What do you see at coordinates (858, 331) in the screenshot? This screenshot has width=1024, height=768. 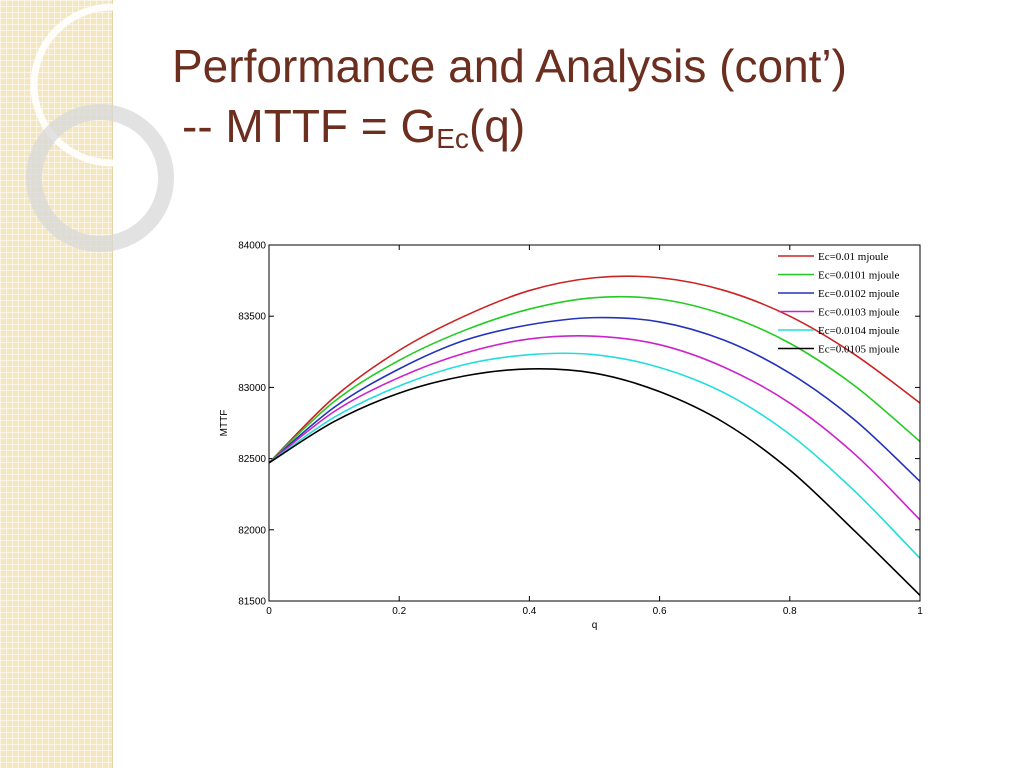 I see `legend-entry-5: Ec=0.0104 mjoule` at bounding box center [858, 331].